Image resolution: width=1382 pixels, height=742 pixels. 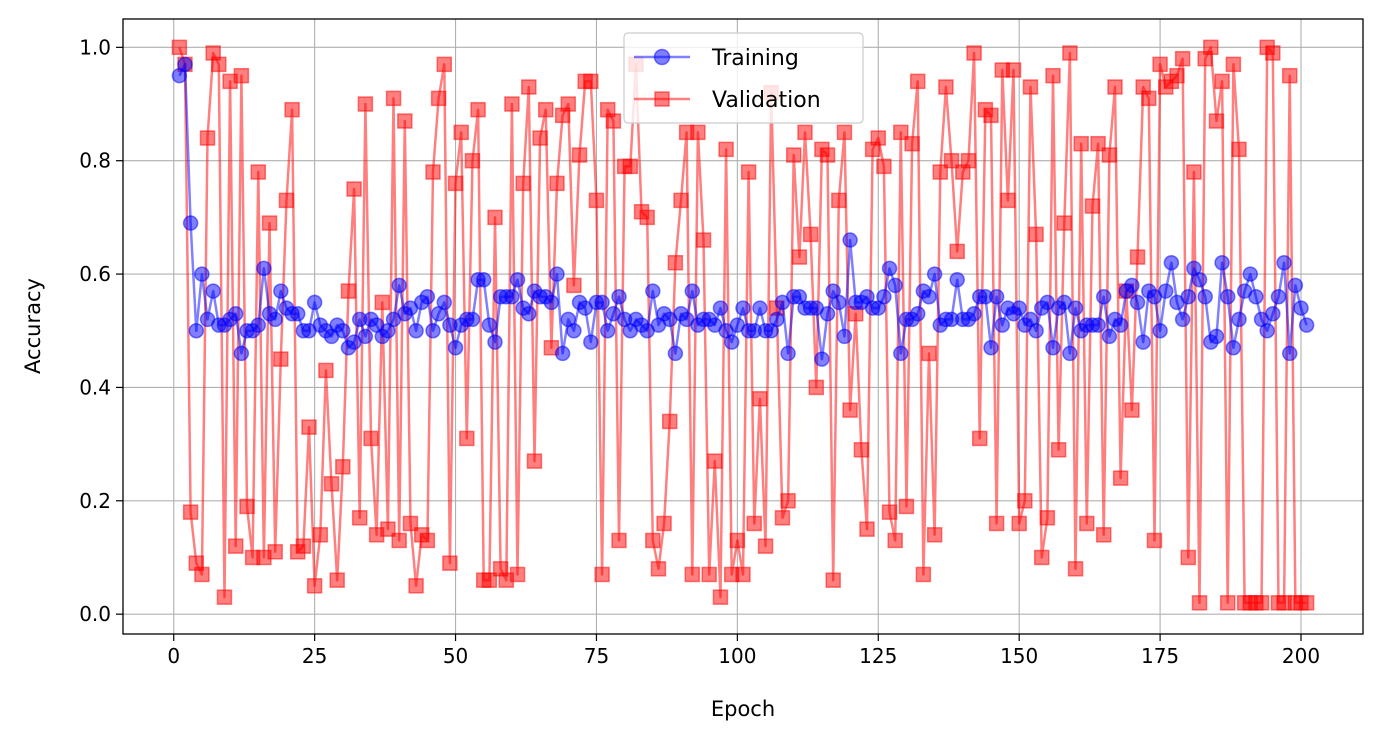 What do you see at coordinates (314, 656) in the screenshot?
I see `x-tick-label: 25` at bounding box center [314, 656].